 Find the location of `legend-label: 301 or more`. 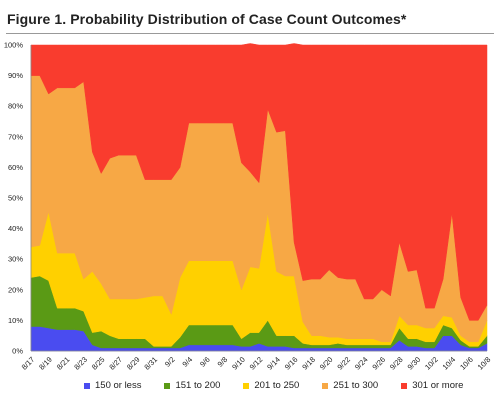

legend-label: 301 or more is located at coordinates (438, 385).